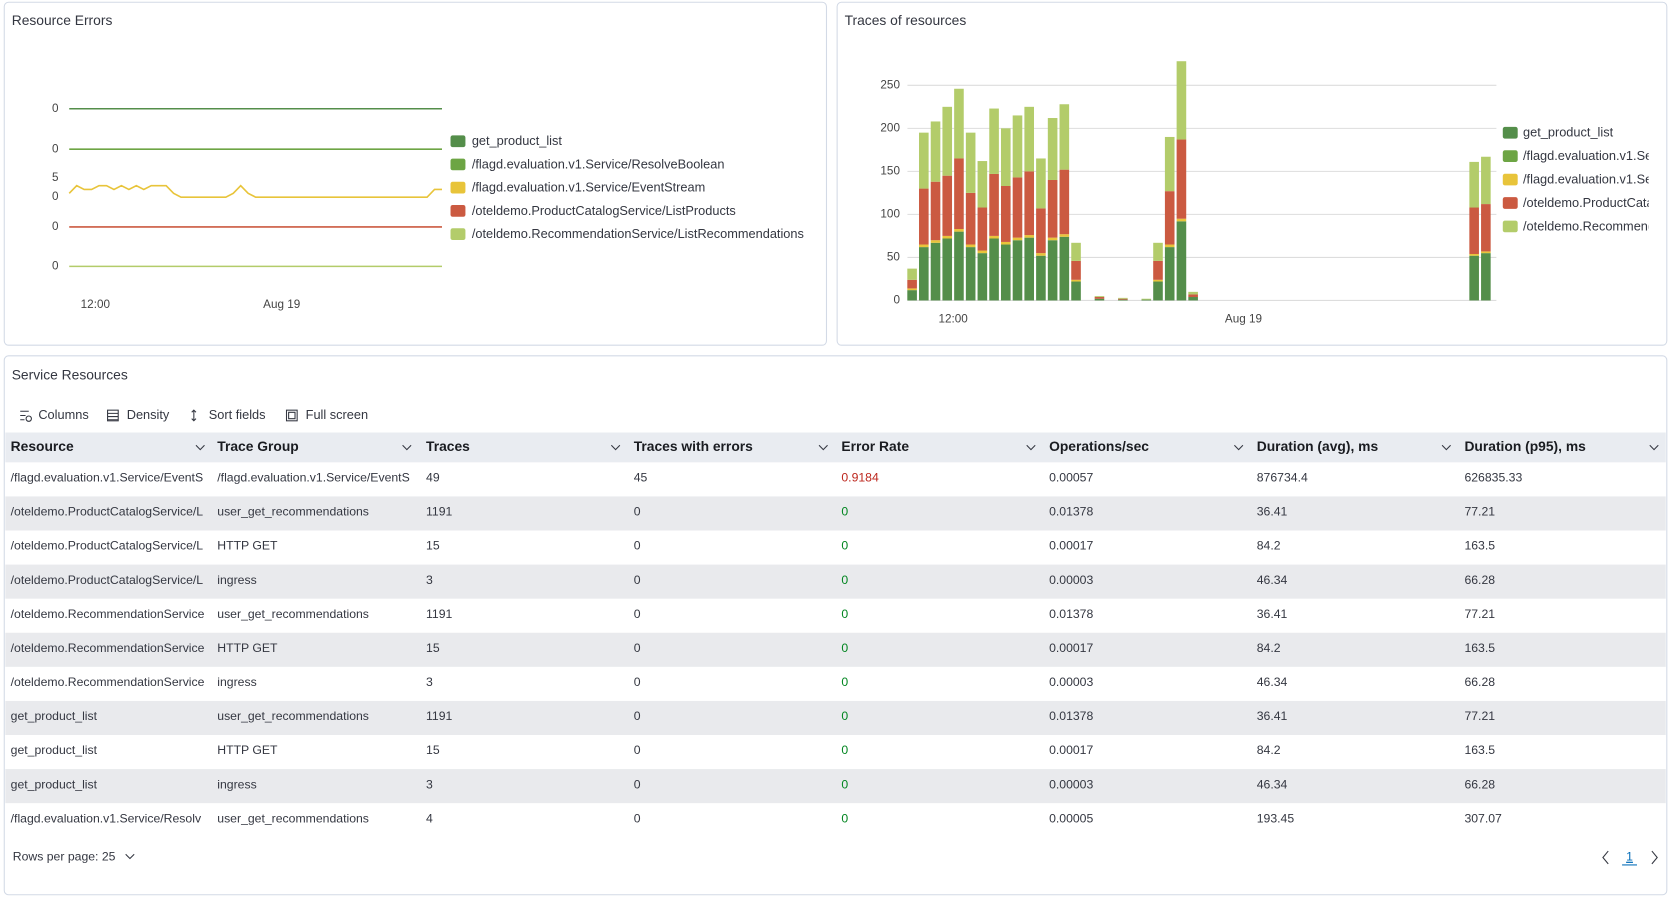 The width and height of the screenshot is (1670, 897). Describe the element at coordinates (1318, 446) in the screenshot. I see `column-header: Duration (avg), ms` at that location.